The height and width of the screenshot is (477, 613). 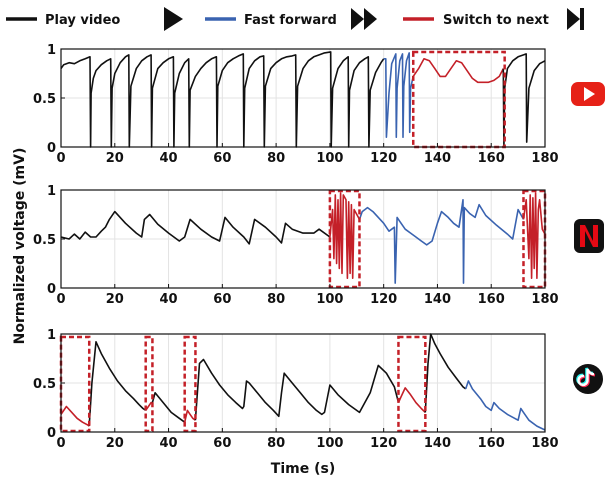 What do you see at coordinates (20, 246) in the screenshot?
I see `y-axis-label: Normalized voltage (mV)` at bounding box center [20, 246].